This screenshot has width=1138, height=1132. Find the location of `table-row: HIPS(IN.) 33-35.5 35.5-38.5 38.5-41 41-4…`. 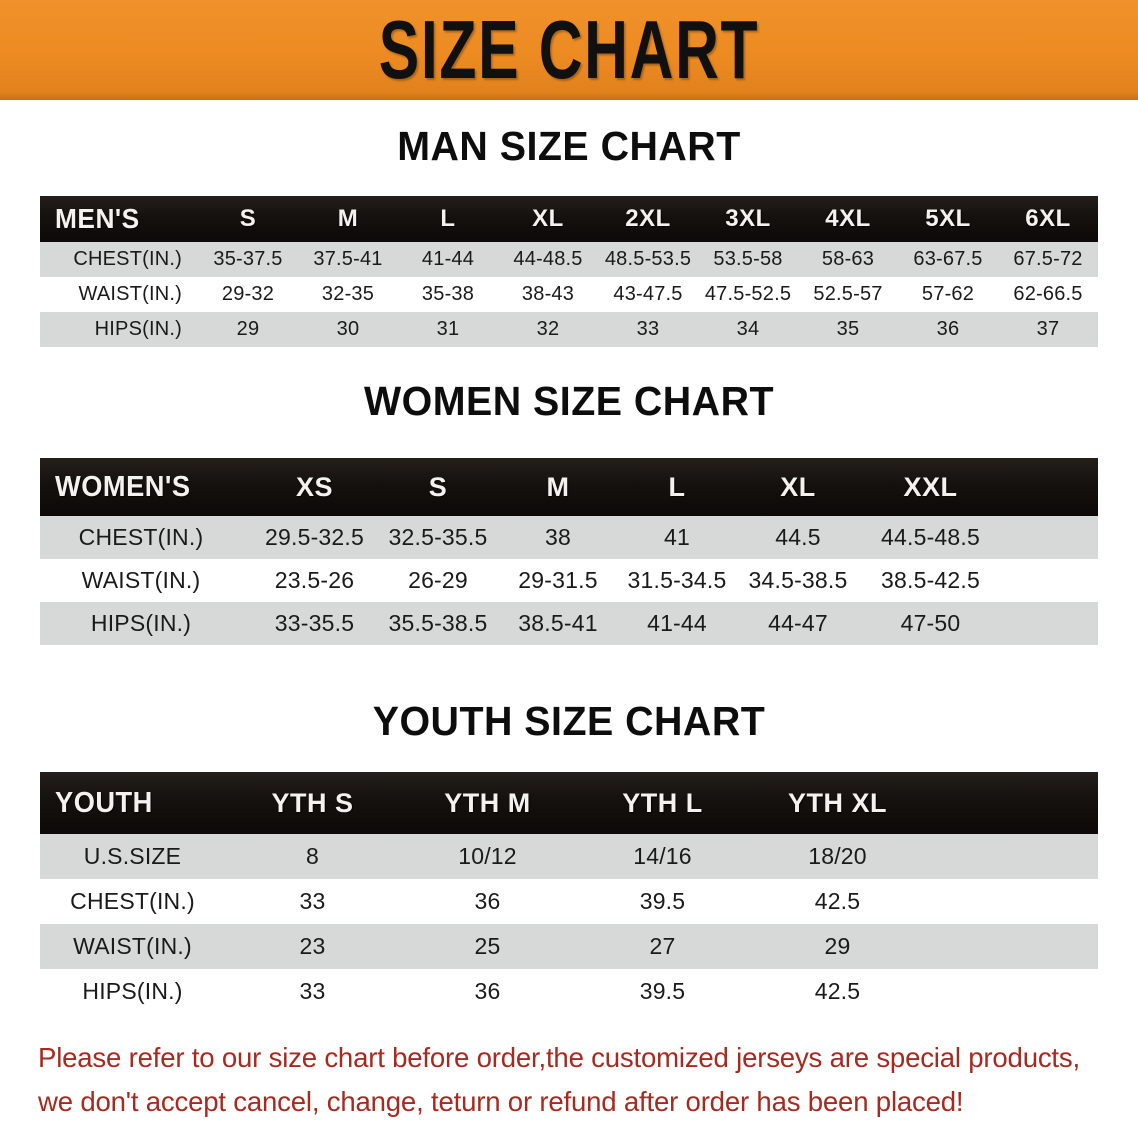

table-row: HIPS(IN.) 33-35.5 35.5-38.5 38.5-41 41-4… is located at coordinates (569, 623).